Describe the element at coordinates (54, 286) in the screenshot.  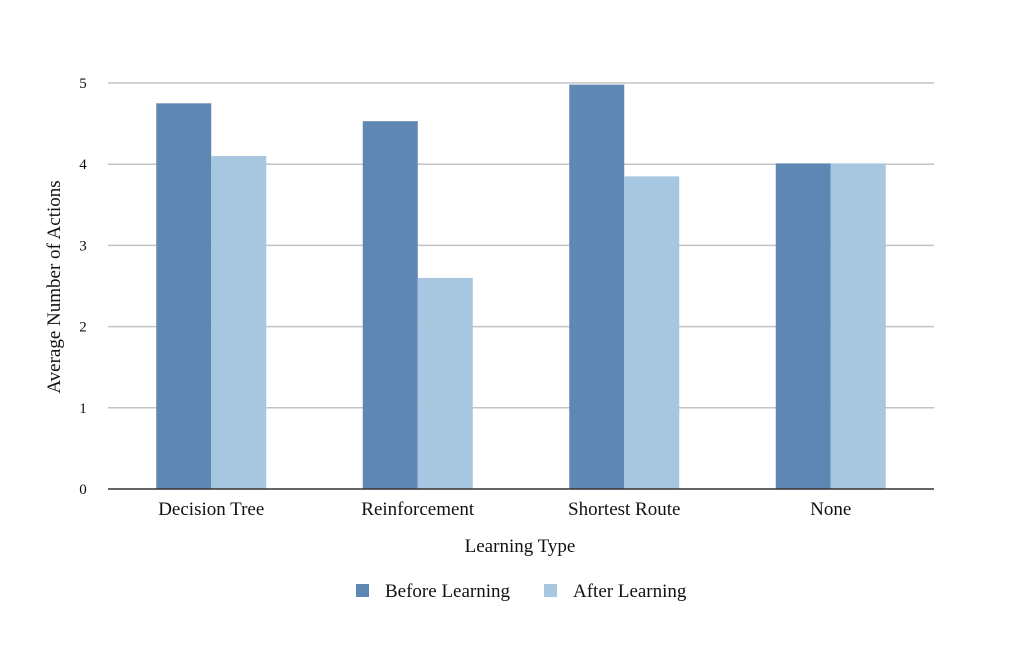
I see `y-axis-title: Average Number of Actions` at that location.